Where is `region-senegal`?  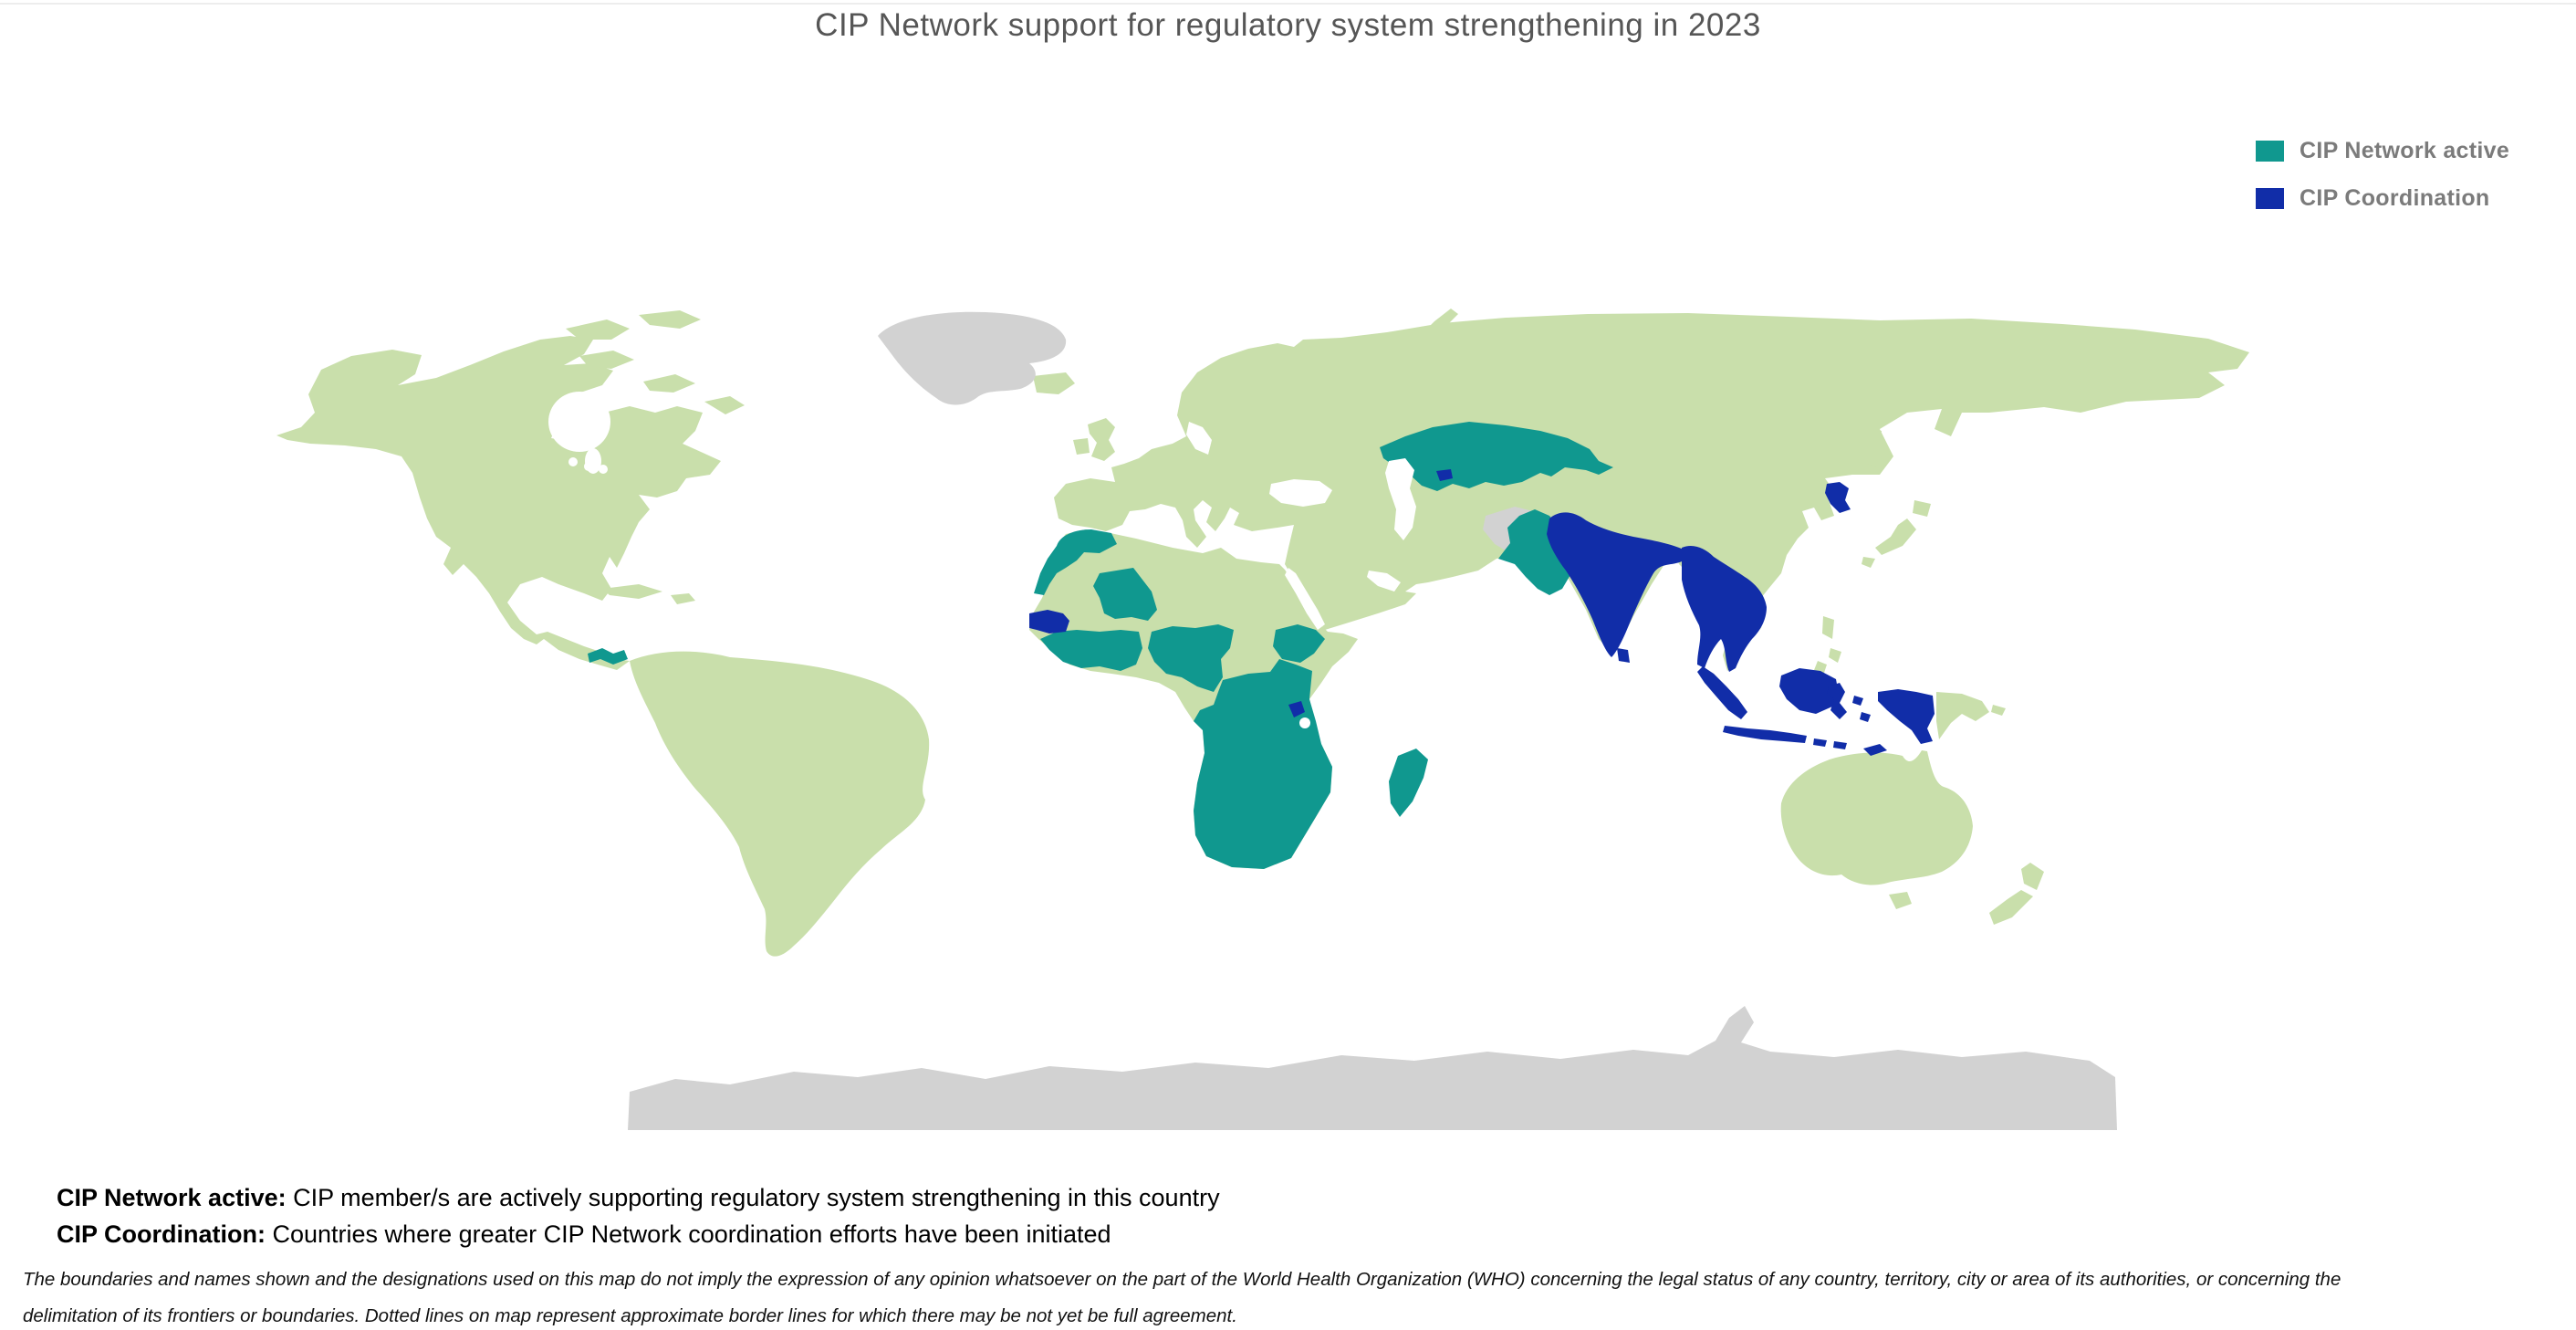 region-senegal is located at coordinates (1049, 622).